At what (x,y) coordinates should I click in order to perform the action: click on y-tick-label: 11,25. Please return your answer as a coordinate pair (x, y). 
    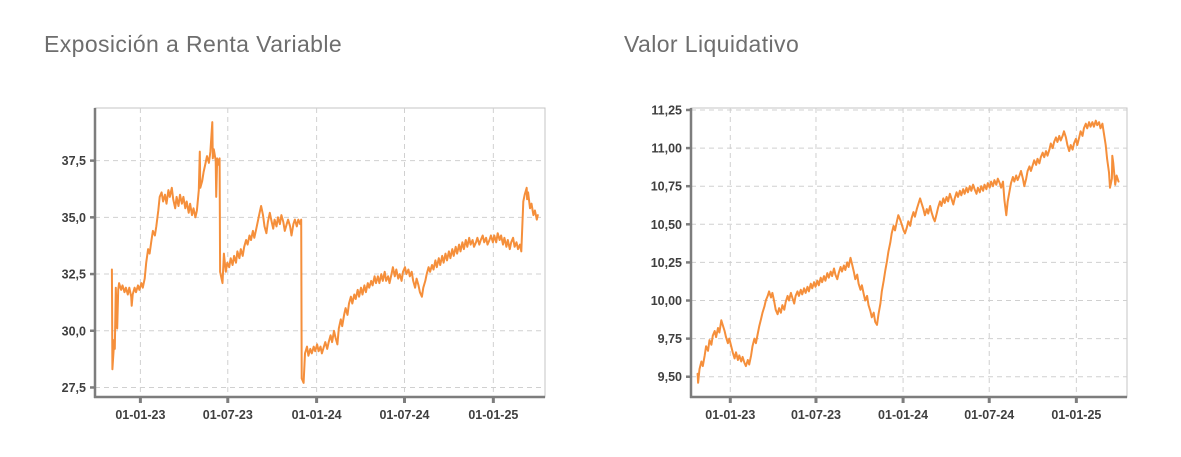
    Looking at the image, I should click on (666, 110).